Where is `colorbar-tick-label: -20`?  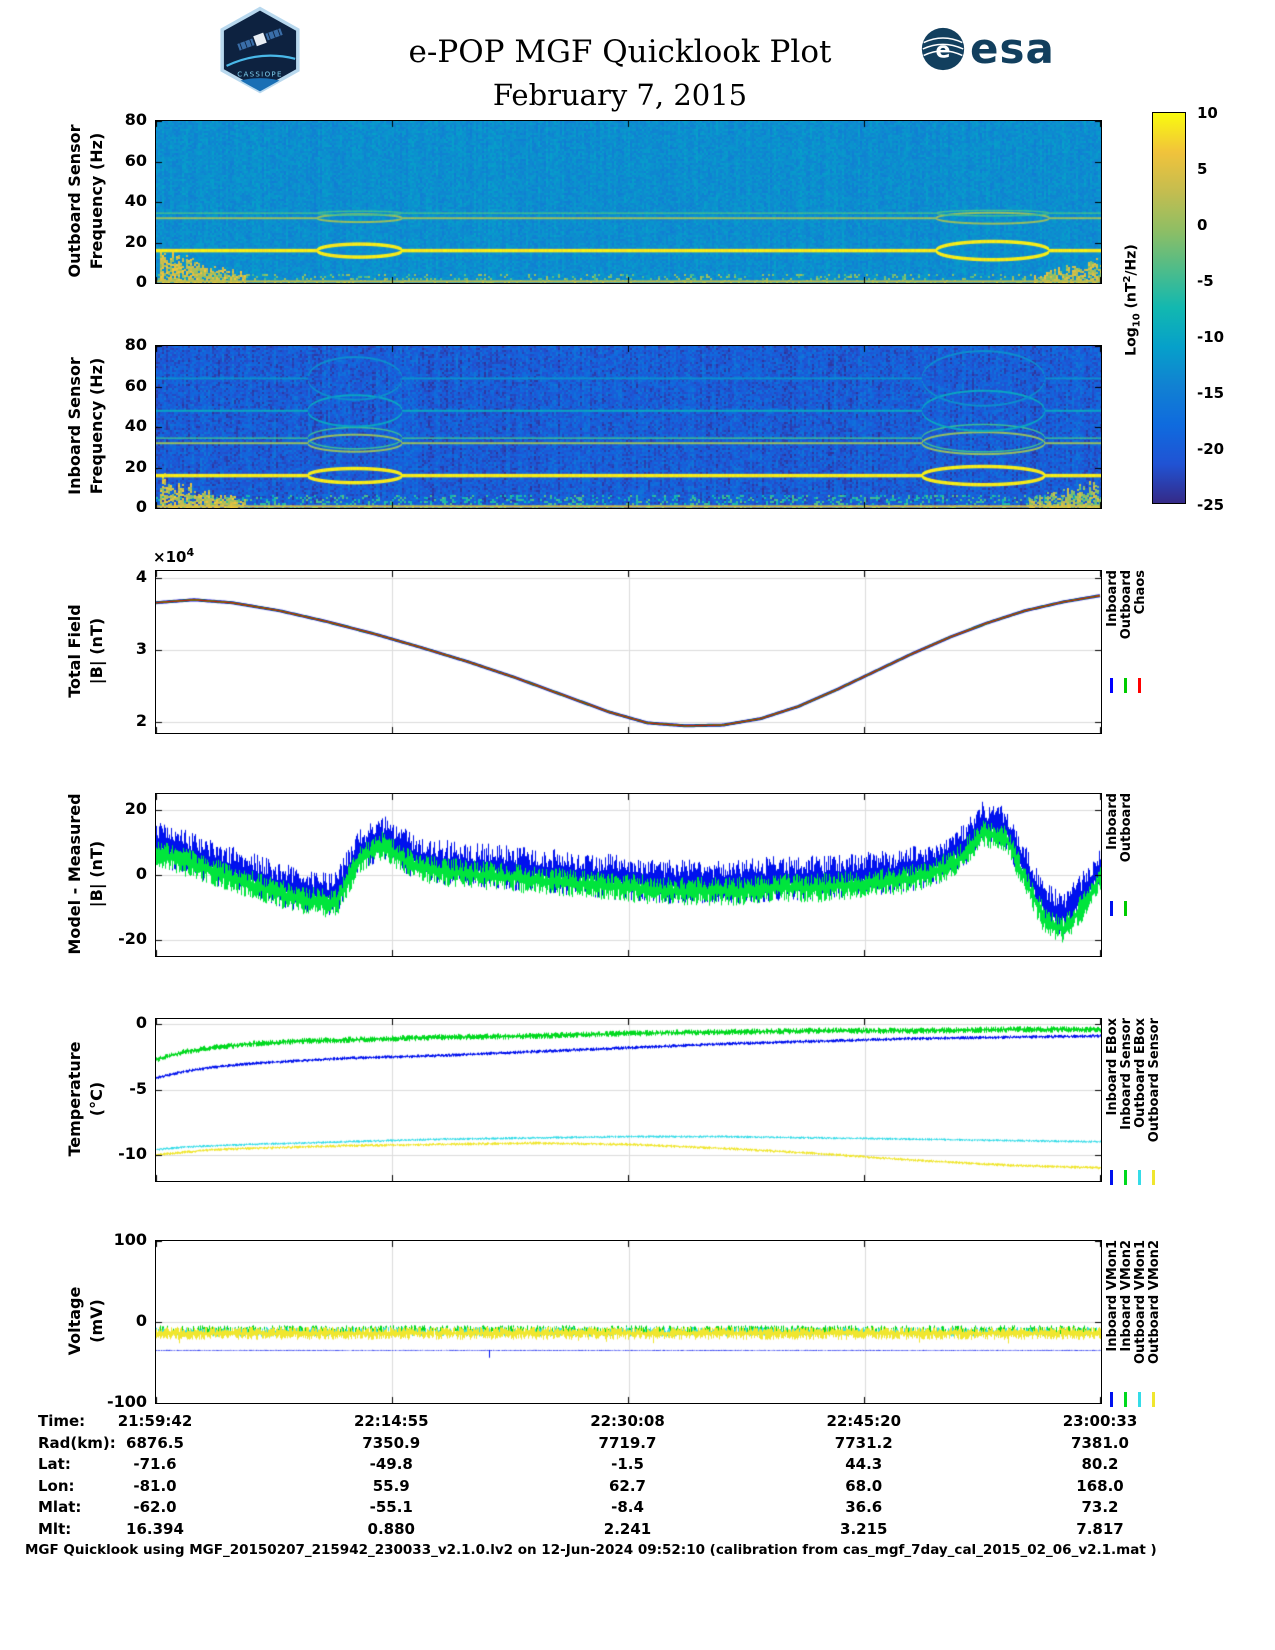
colorbar-tick-label: -20 is located at coordinates (1211, 449).